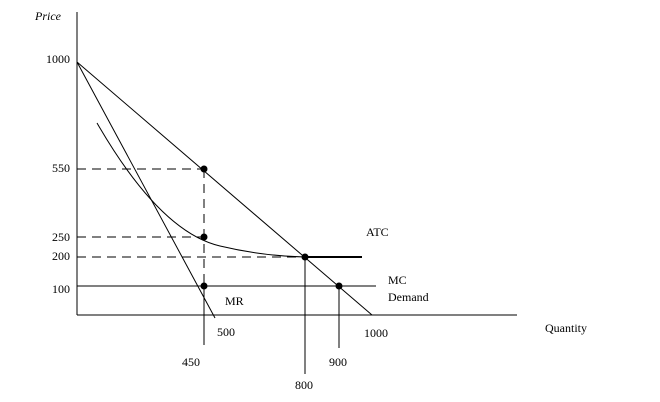 Image resolution: width=660 pixels, height=402 pixels. What do you see at coordinates (201, 190) in the screenshot?
I see `atc-curve` at bounding box center [201, 190].